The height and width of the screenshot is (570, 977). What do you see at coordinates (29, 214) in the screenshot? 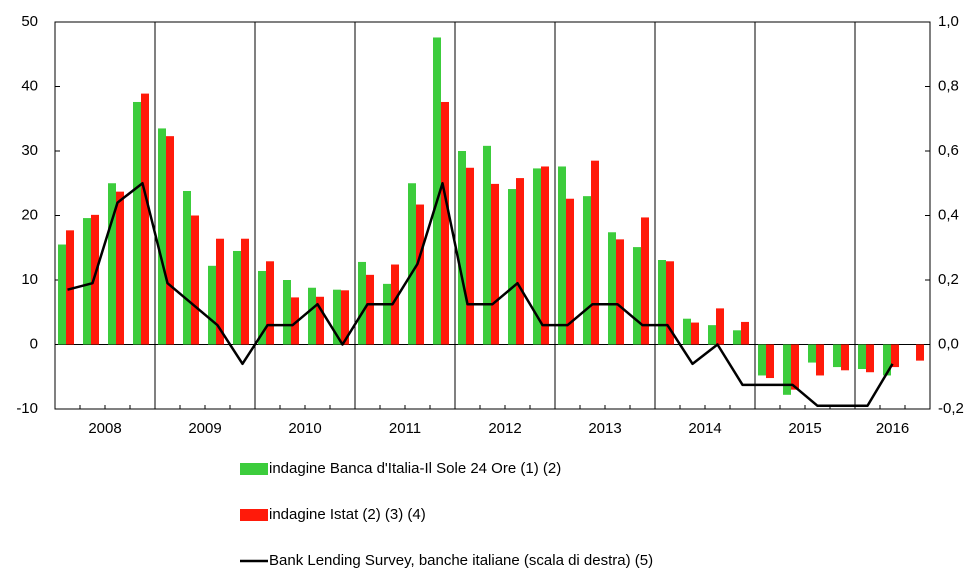
I see `y-tick-label: 20` at bounding box center [29, 214].